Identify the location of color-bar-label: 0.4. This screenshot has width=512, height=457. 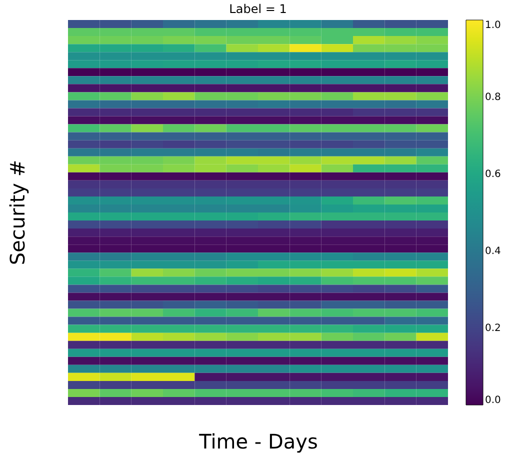
(493, 251).